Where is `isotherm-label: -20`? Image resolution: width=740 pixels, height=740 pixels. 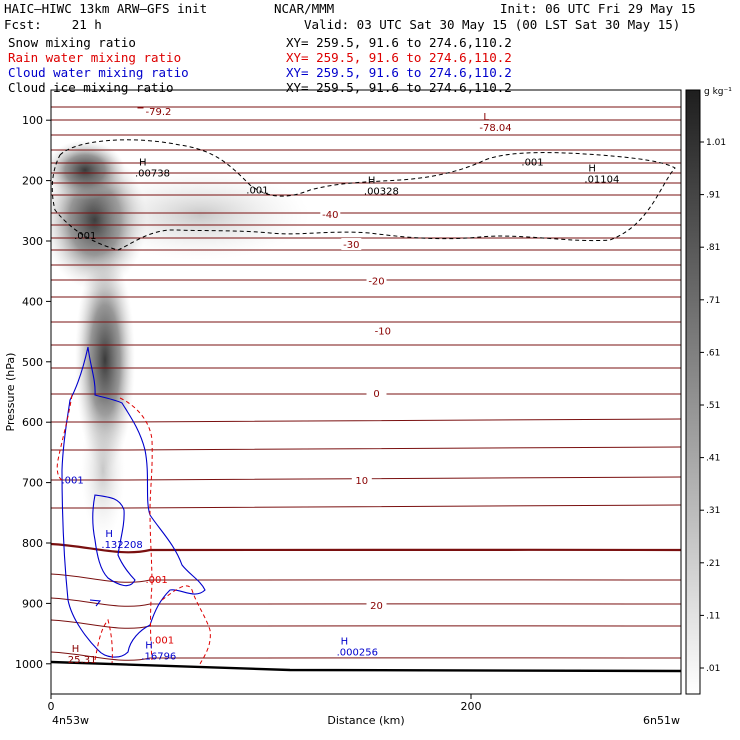 isotherm-label: -20 is located at coordinates (376, 281).